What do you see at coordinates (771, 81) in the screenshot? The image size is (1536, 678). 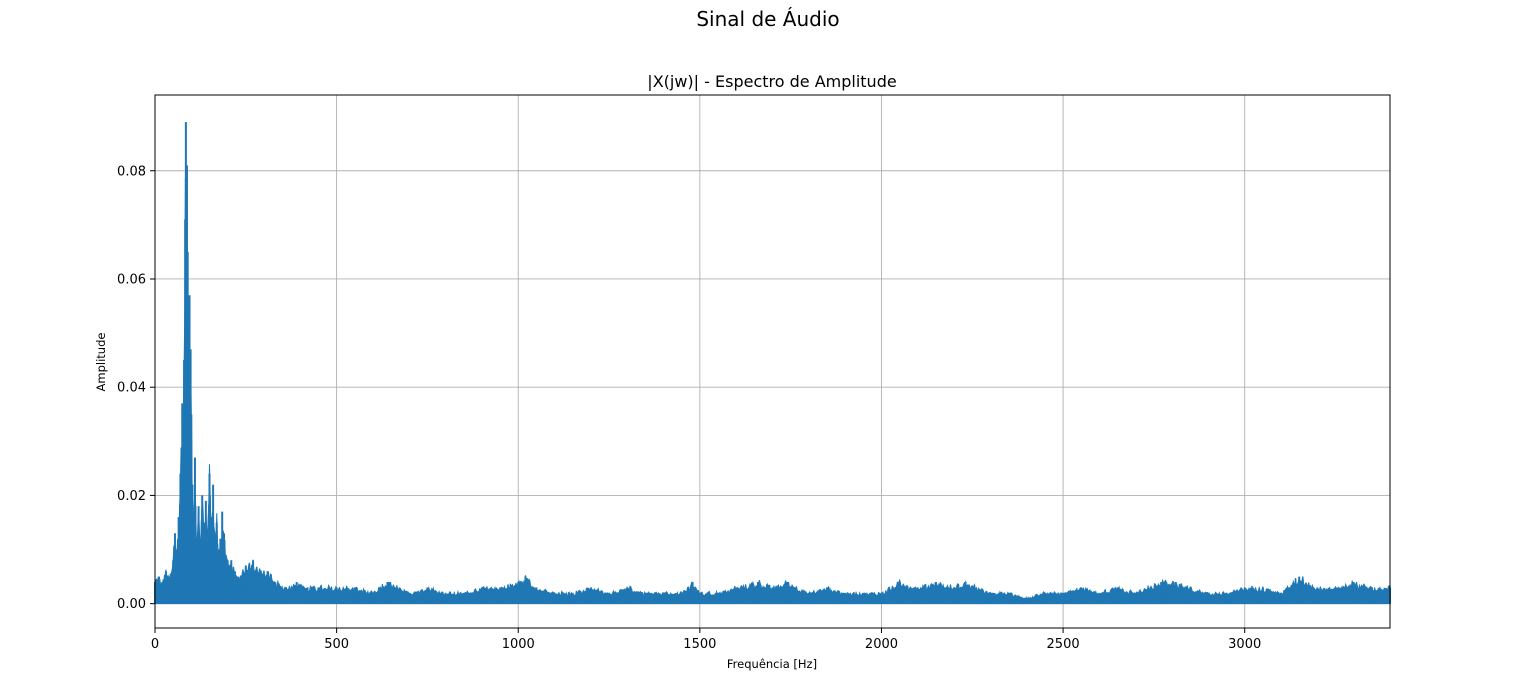 I see `chart-title: |X(jw)| - Espectro de Amplitude` at bounding box center [771, 81].